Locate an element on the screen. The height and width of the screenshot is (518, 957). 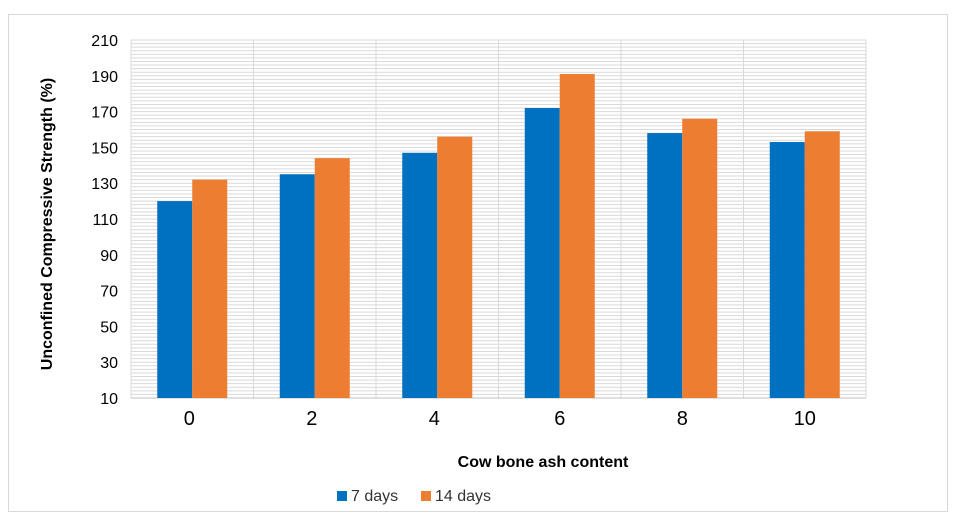
y-tick-label: 30 is located at coordinates (109, 363).